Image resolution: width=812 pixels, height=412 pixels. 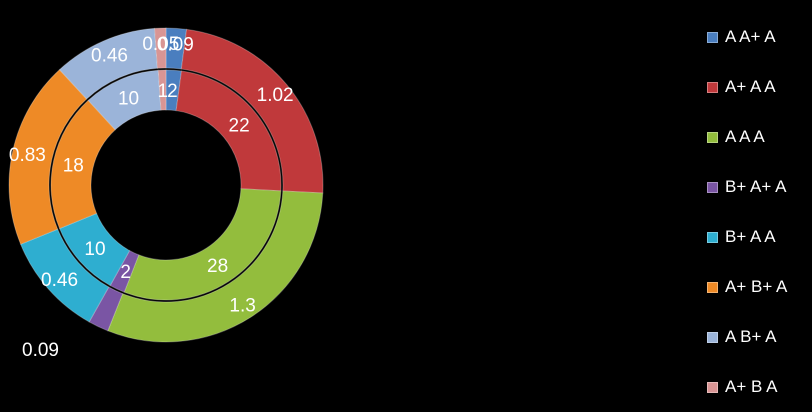 What do you see at coordinates (756, 286) in the screenshot?
I see `legend-label: A+ B+ A` at bounding box center [756, 286].